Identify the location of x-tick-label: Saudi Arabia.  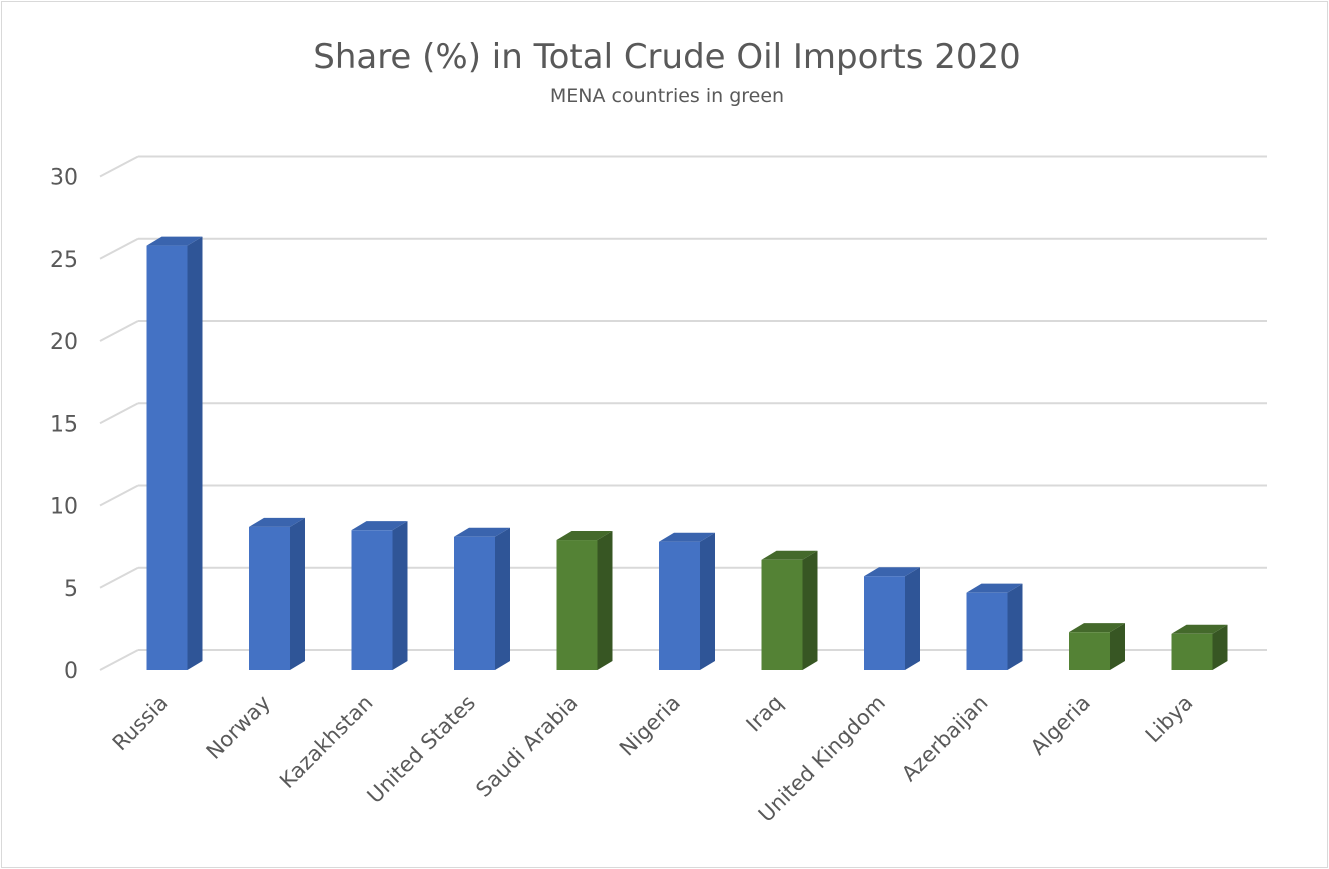
(526, 746).